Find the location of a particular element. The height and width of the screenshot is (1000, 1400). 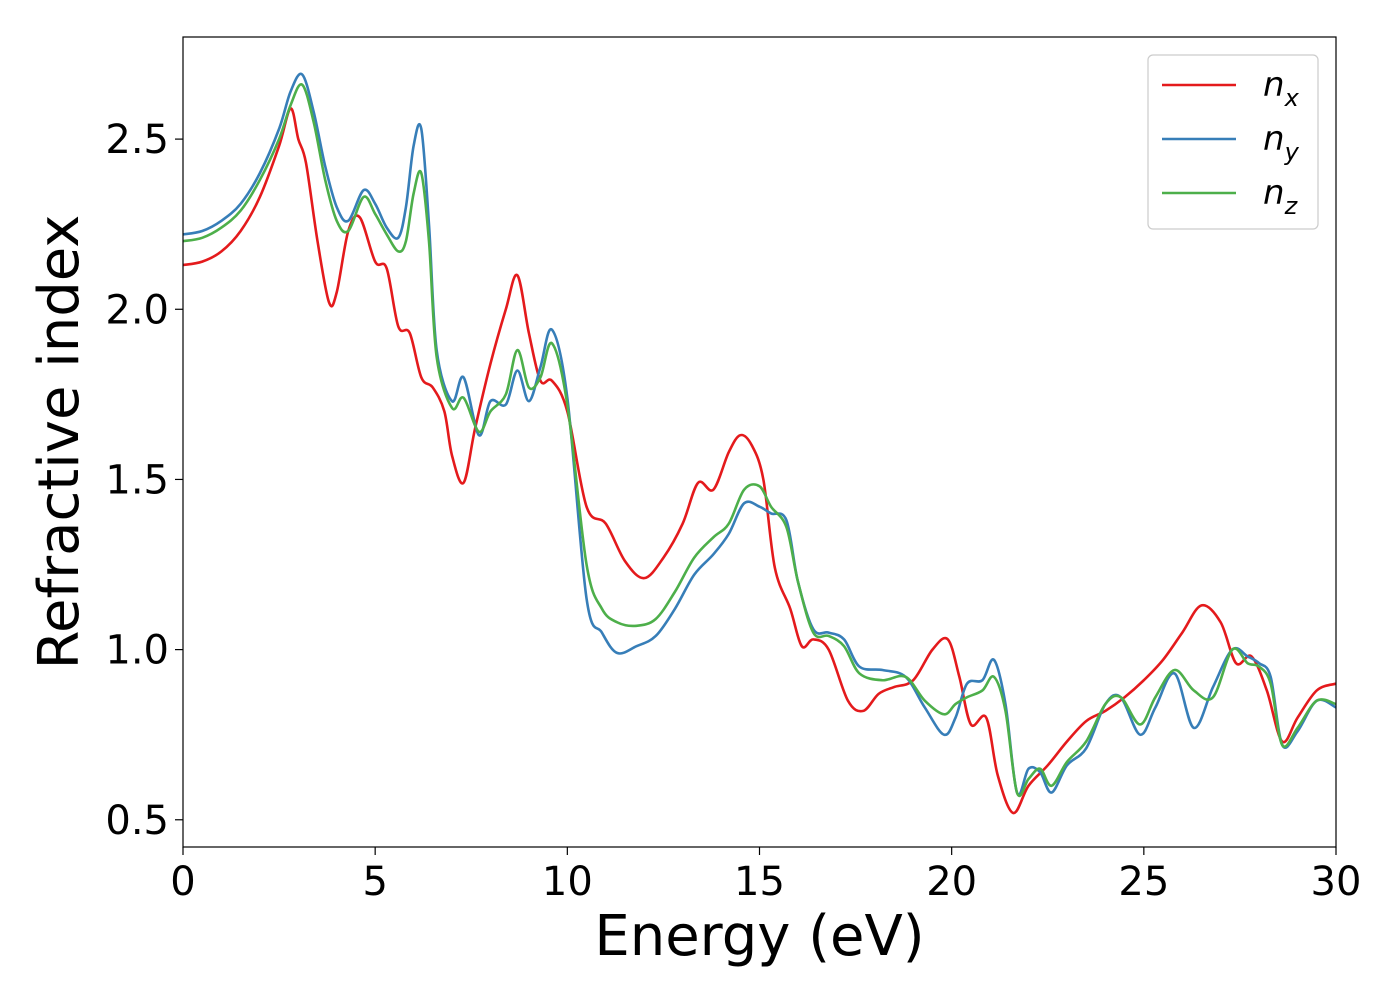

x-tick-label: 25 is located at coordinates (1143, 882).